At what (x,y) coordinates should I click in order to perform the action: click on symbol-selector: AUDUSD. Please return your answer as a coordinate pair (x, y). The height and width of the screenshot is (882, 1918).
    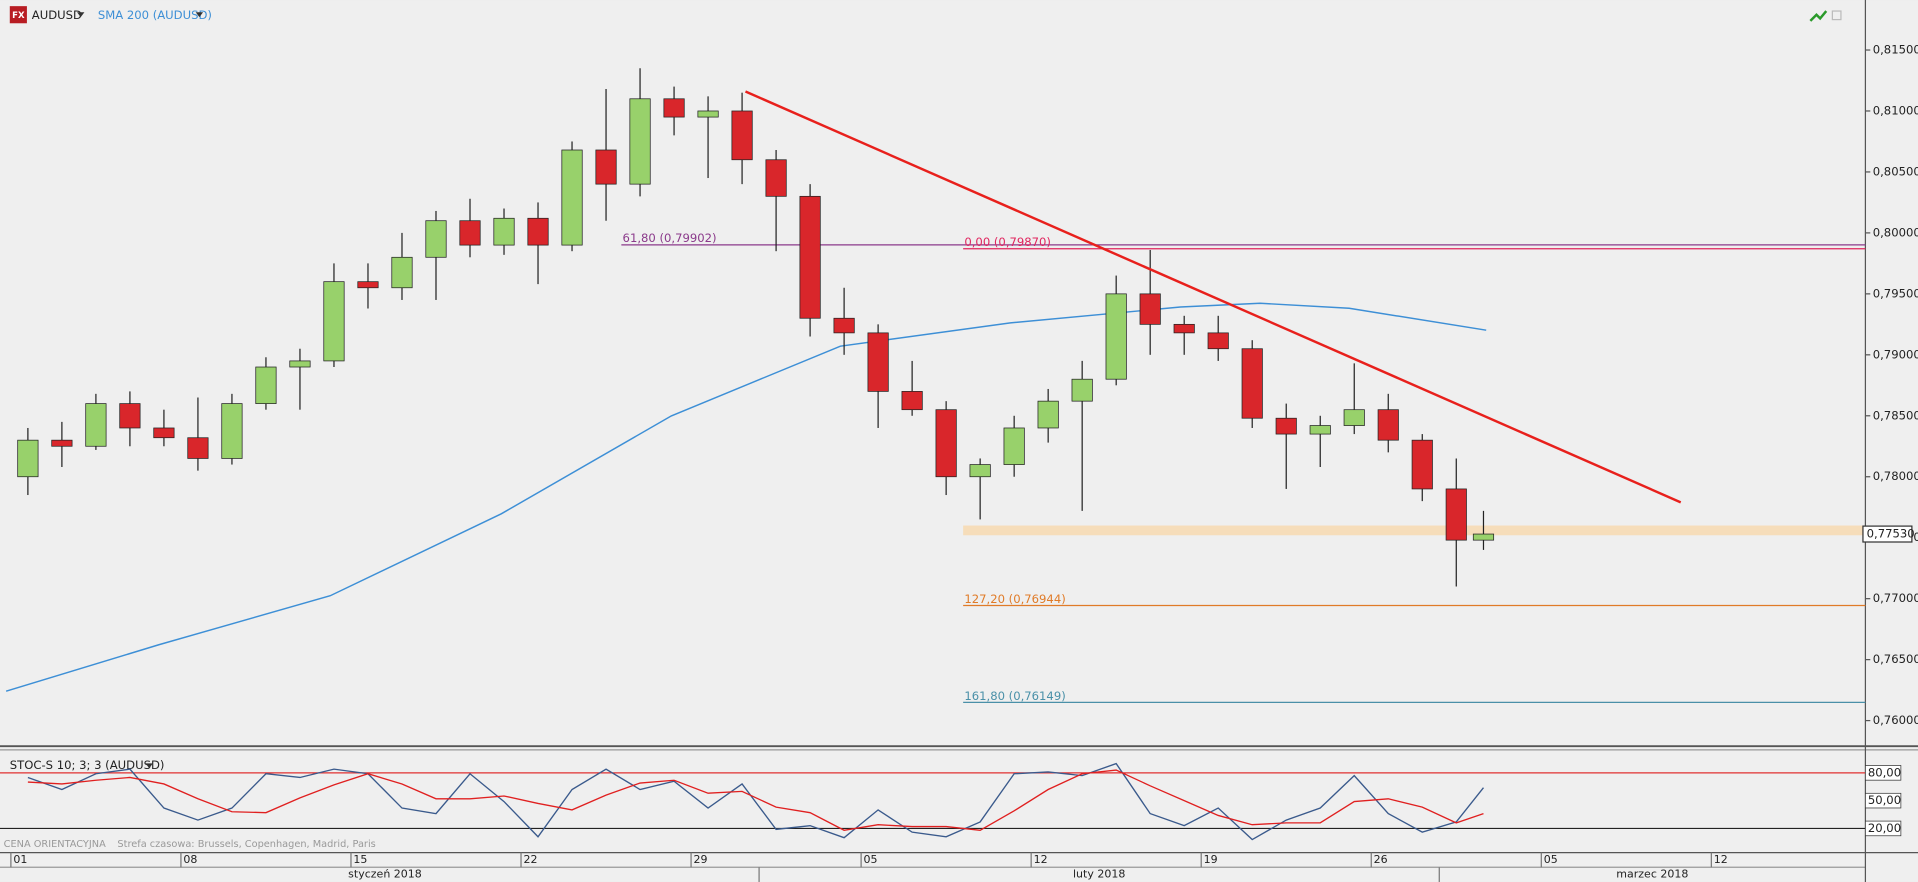
    Looking at the image, I should click on (57, 15).